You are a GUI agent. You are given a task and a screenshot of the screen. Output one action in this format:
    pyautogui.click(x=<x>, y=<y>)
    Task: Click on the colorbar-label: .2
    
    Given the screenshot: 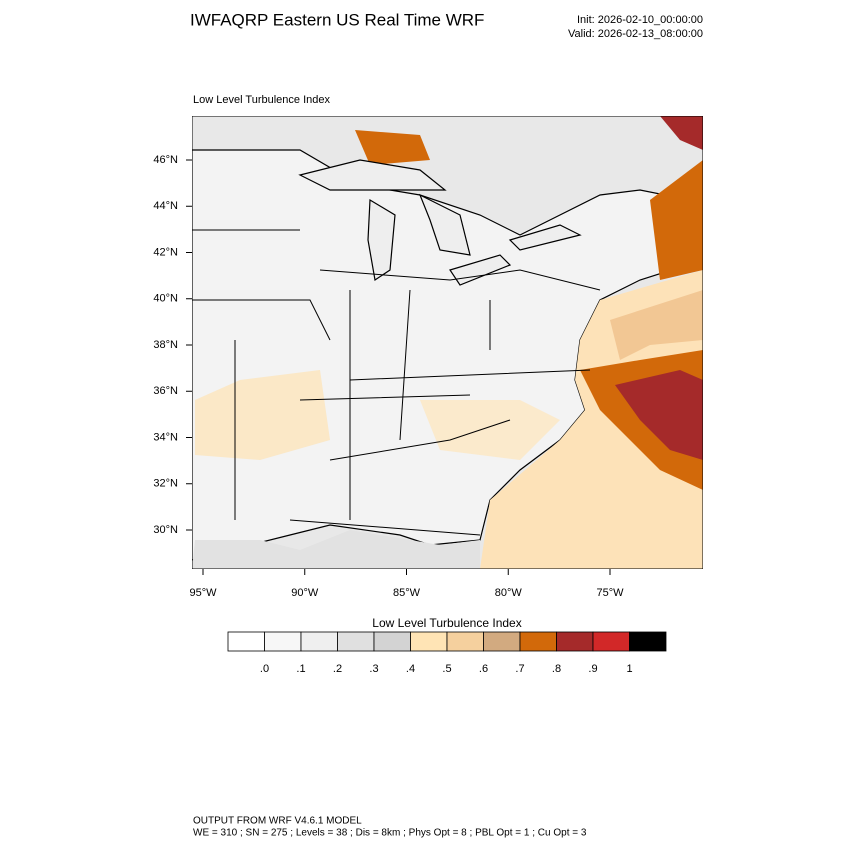 What is the action you would take?
    pyautogui.click(x=337, y=669)
    